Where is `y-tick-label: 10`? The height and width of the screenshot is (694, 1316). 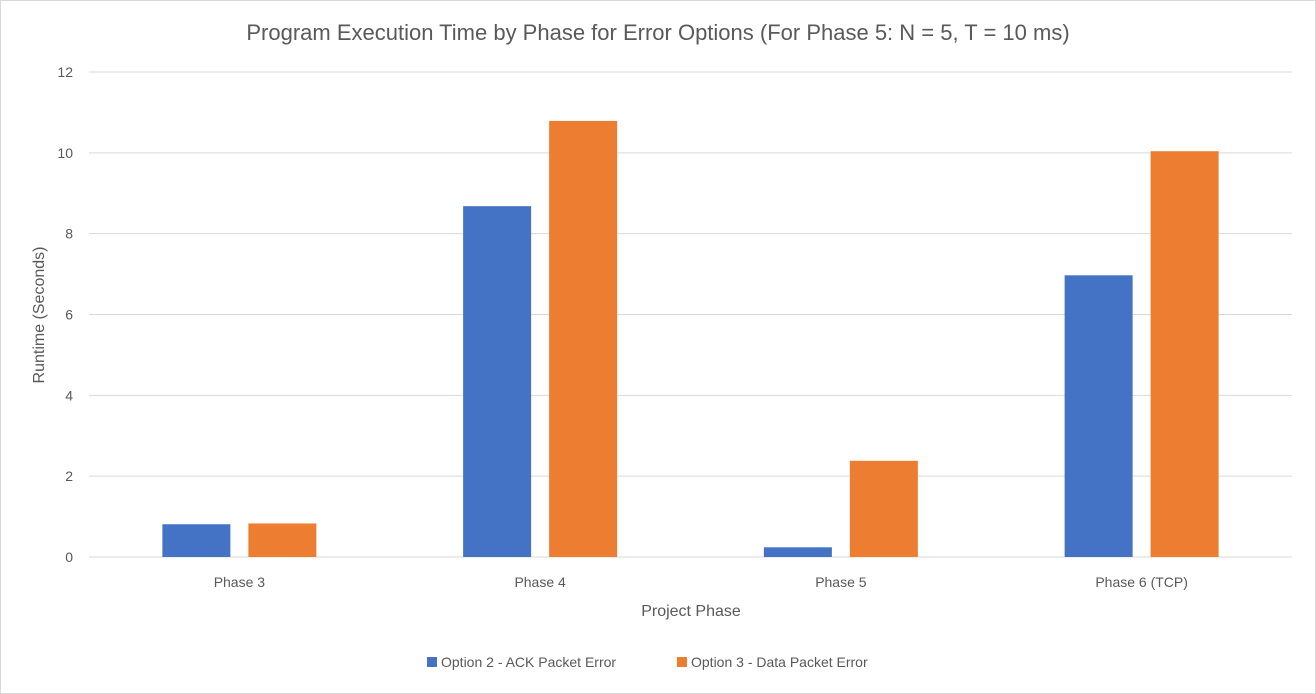
y-tick-label: 10 is located at coordinates (65, 153).